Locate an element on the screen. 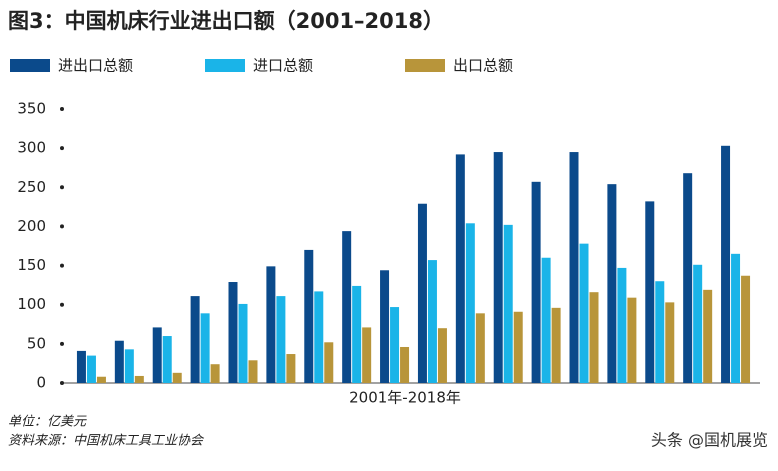  watermark: 头条 @国机展览 is located at coordinates (709, 440).